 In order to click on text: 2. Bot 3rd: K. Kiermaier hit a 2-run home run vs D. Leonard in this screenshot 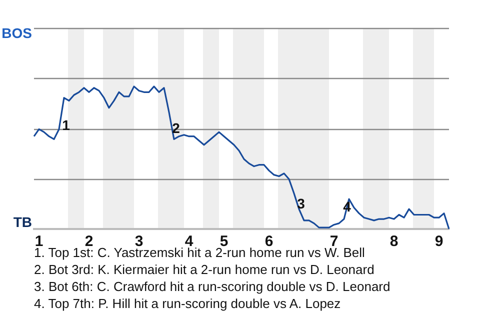, I will do `click(205, 269)`.